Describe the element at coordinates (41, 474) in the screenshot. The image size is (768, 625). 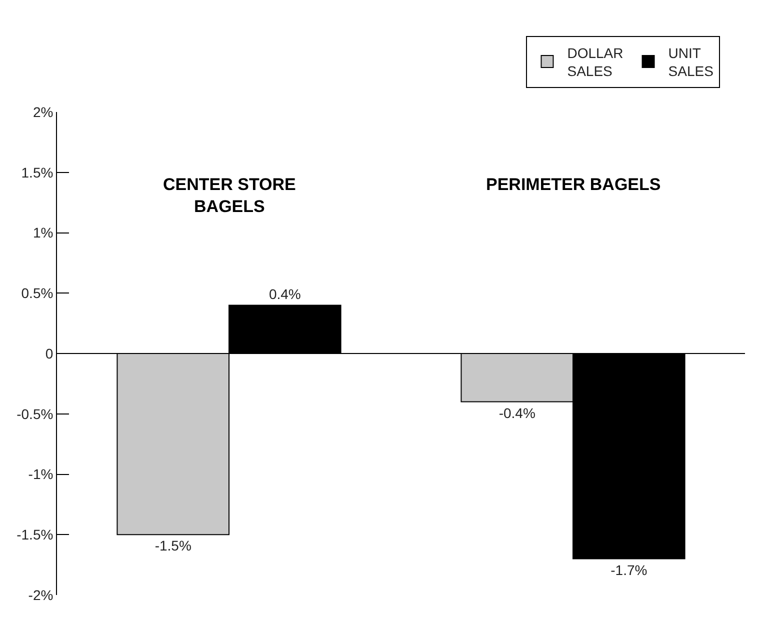
I see `y-tick-label: -1%` at that location.